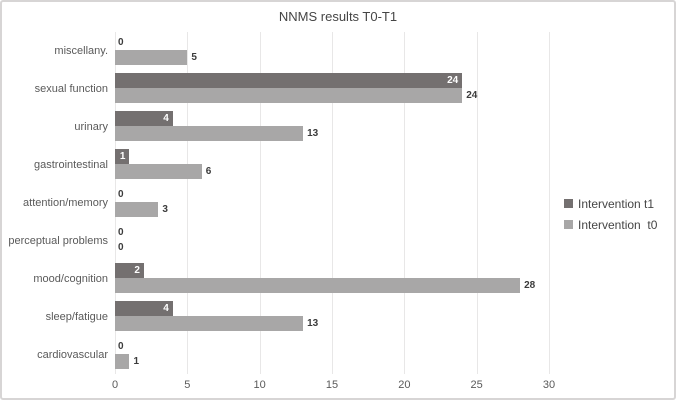  What do you see at coordinates (137, 270) in the screenshot?
I see `value-label-t1-mood-cognition: 2` at bounding box center [137, 270].